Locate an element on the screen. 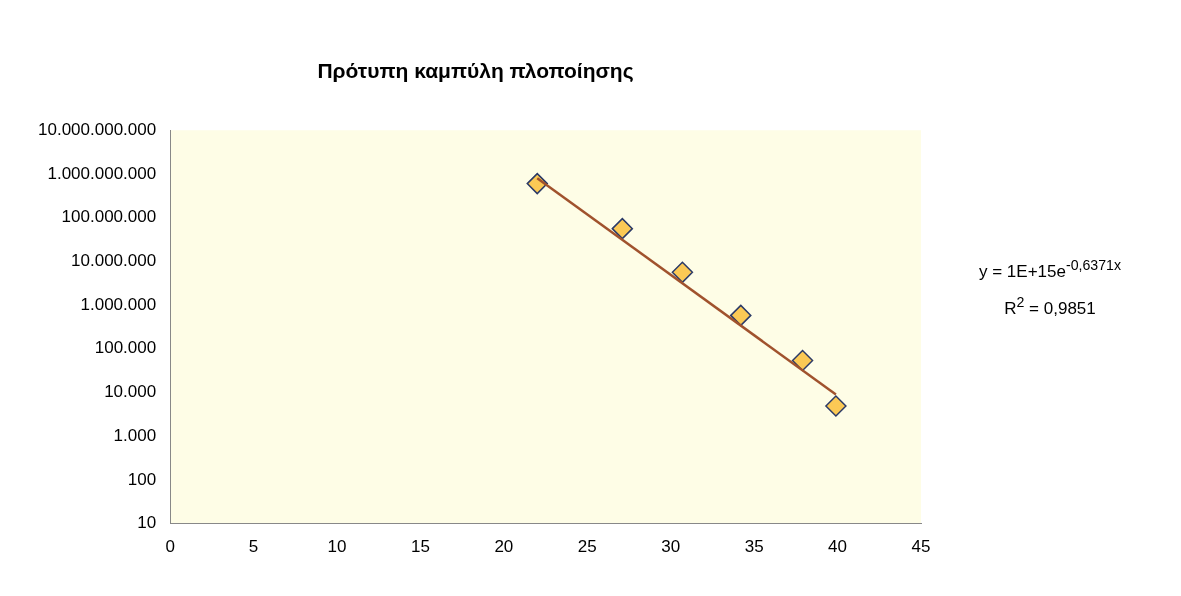 This screenshot has width=1181, height=596. x-tick-label: 0 is located at coordinates (170, 547).